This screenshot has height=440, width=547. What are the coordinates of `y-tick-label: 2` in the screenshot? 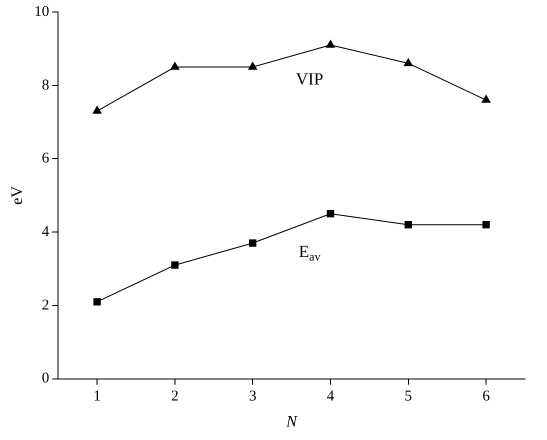 It's located at (46, 305).